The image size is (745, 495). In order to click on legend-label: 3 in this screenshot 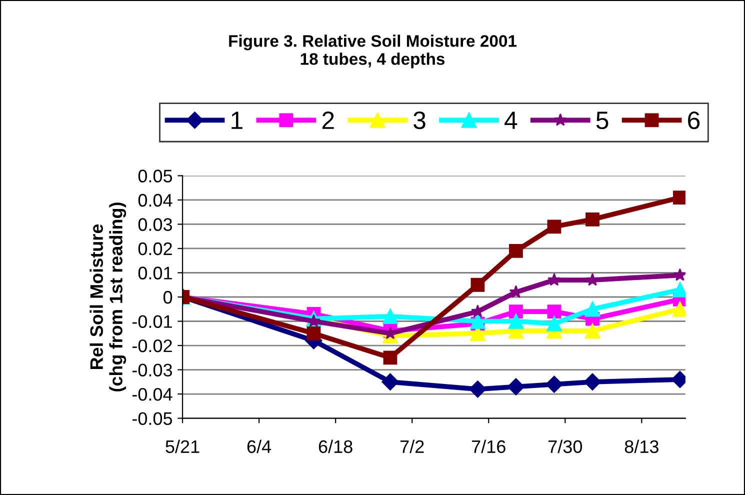, I will do `click(420, 120)`.